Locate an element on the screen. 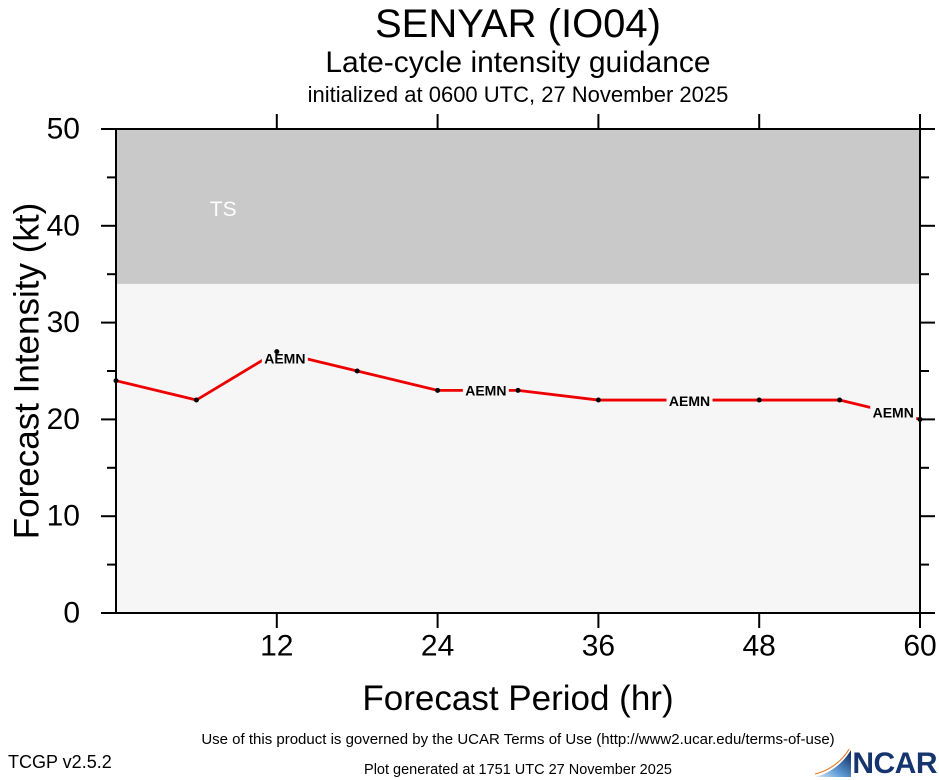 Image resolution: width=939 pixels, height=780 pixels. y-tick-label: 10 is located at coordinates (63, 516).